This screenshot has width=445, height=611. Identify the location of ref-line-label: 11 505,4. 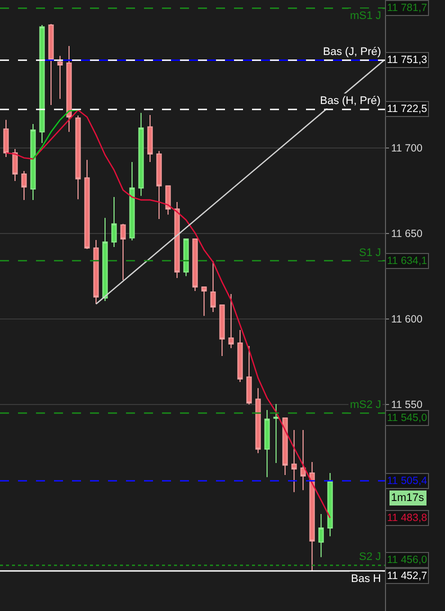
(407, 481).